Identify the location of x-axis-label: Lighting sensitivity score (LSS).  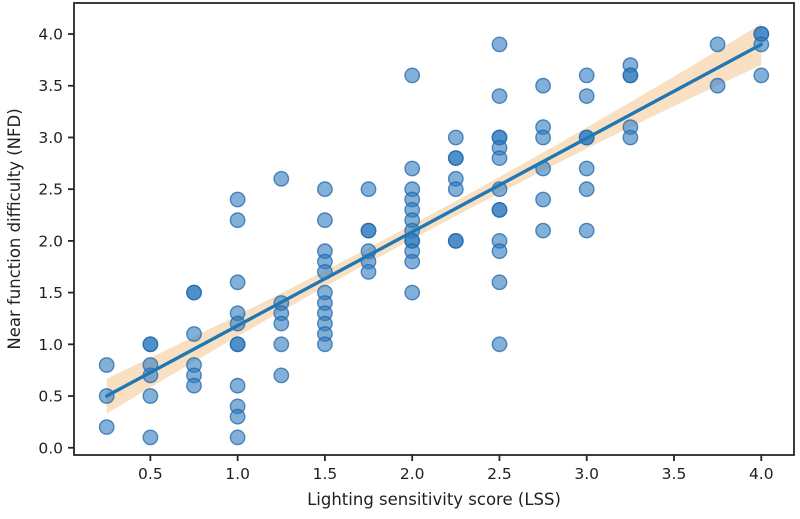
(434, 499).